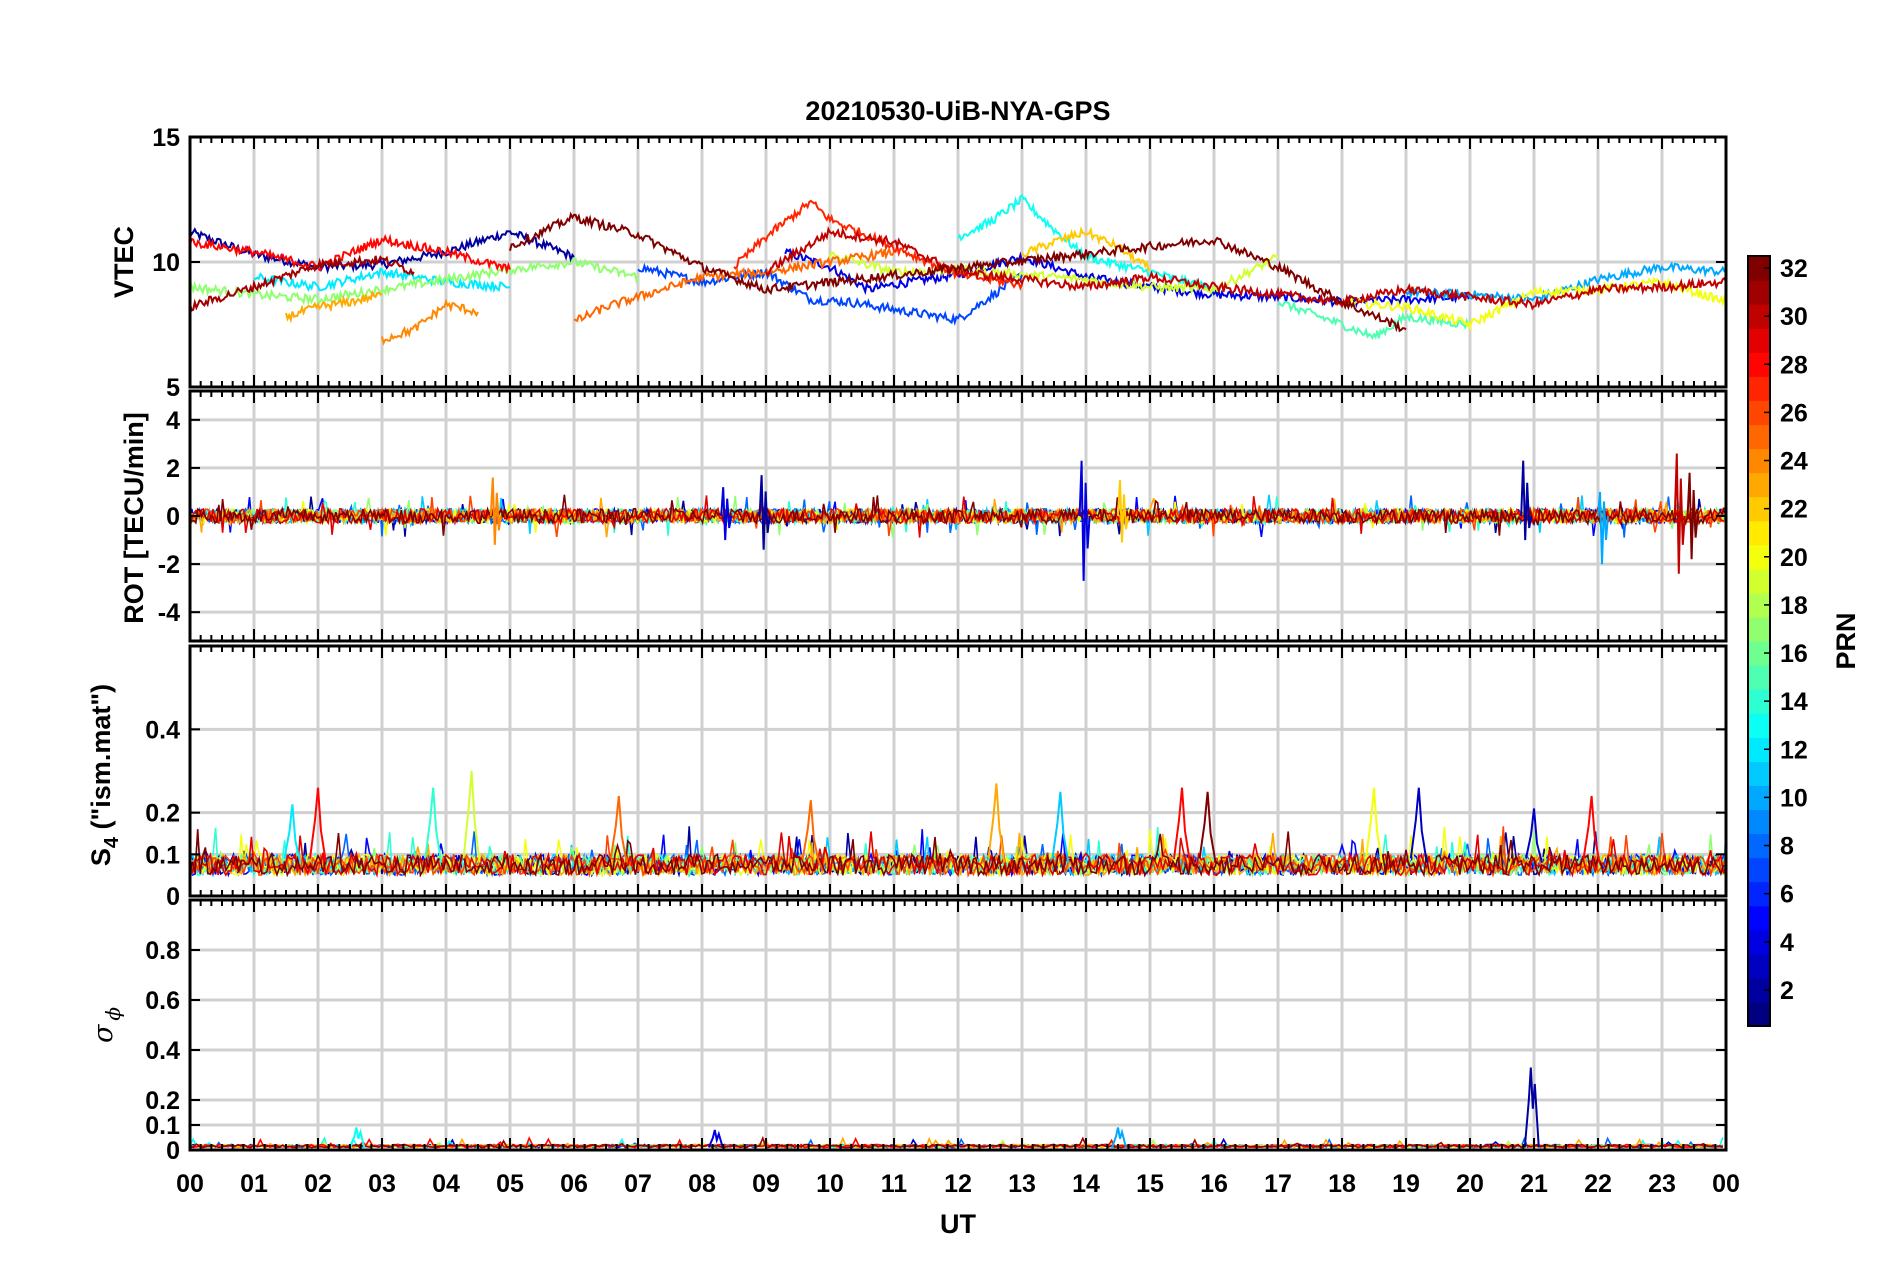 The image size is (1902, 1272). What do you see at coordinates (382, 1184) in the screenshot?
I see `x-tick-label: 03` at bounding box center [382, 1184].